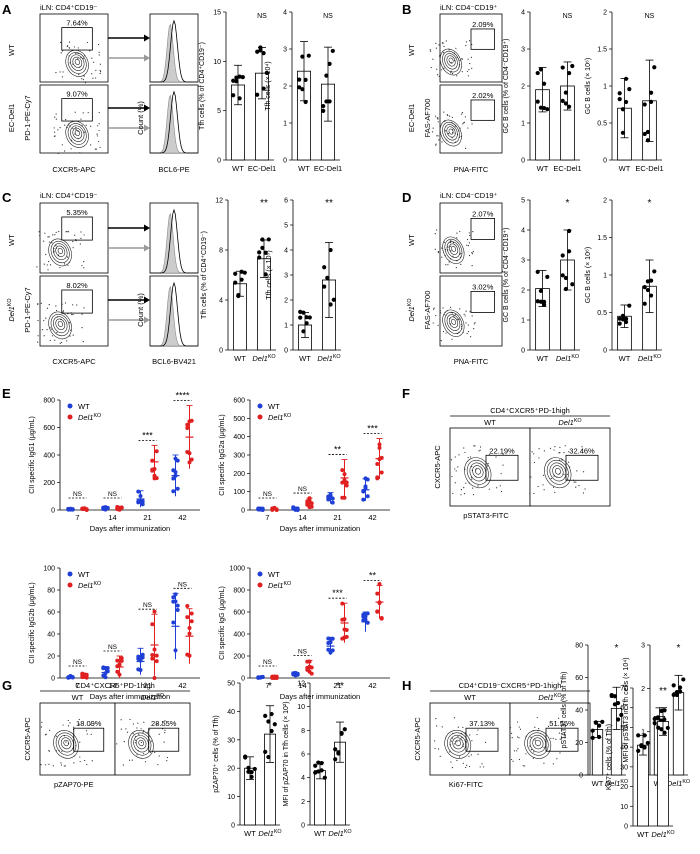 This screenshot has height=854, width=700. What do you see at coordinates (78, 697) in the screenshot?
I see `column-label: WT` at bounding box center [78, 697].